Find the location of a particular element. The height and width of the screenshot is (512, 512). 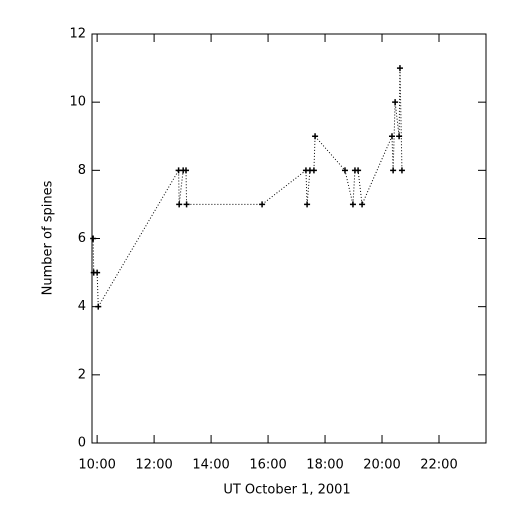

y-tick-label: 4 is located at coordinates (82, 306).